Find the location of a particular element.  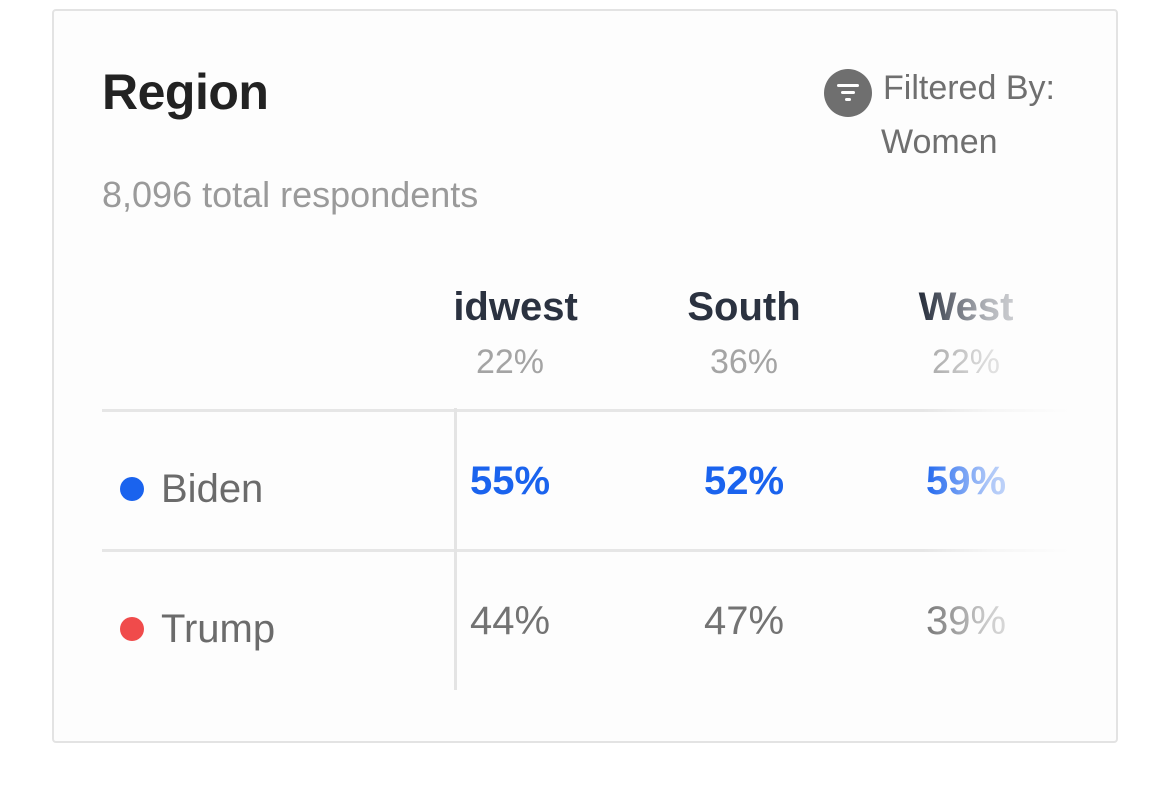

column-header-midwest: lidwest is located at coordinates (510, 307).